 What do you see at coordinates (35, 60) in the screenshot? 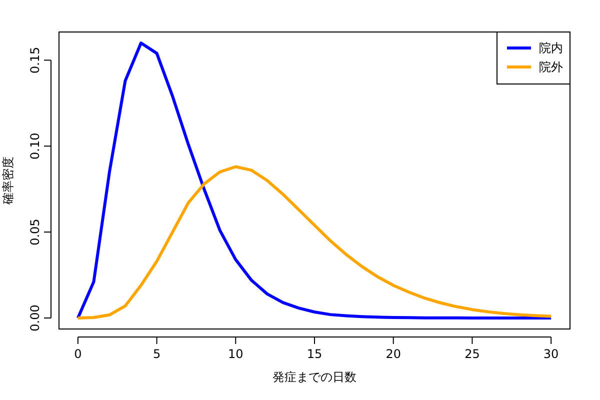
I see `y-tick-label: 0.15` at bounding box center [35, 60].